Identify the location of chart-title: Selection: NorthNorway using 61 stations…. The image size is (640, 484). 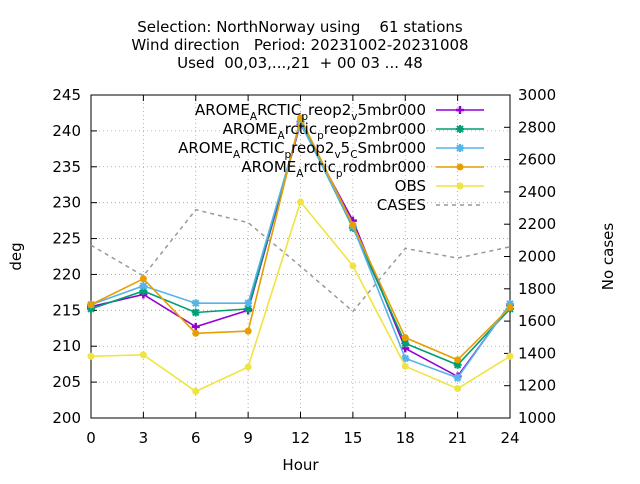
(299, 45).